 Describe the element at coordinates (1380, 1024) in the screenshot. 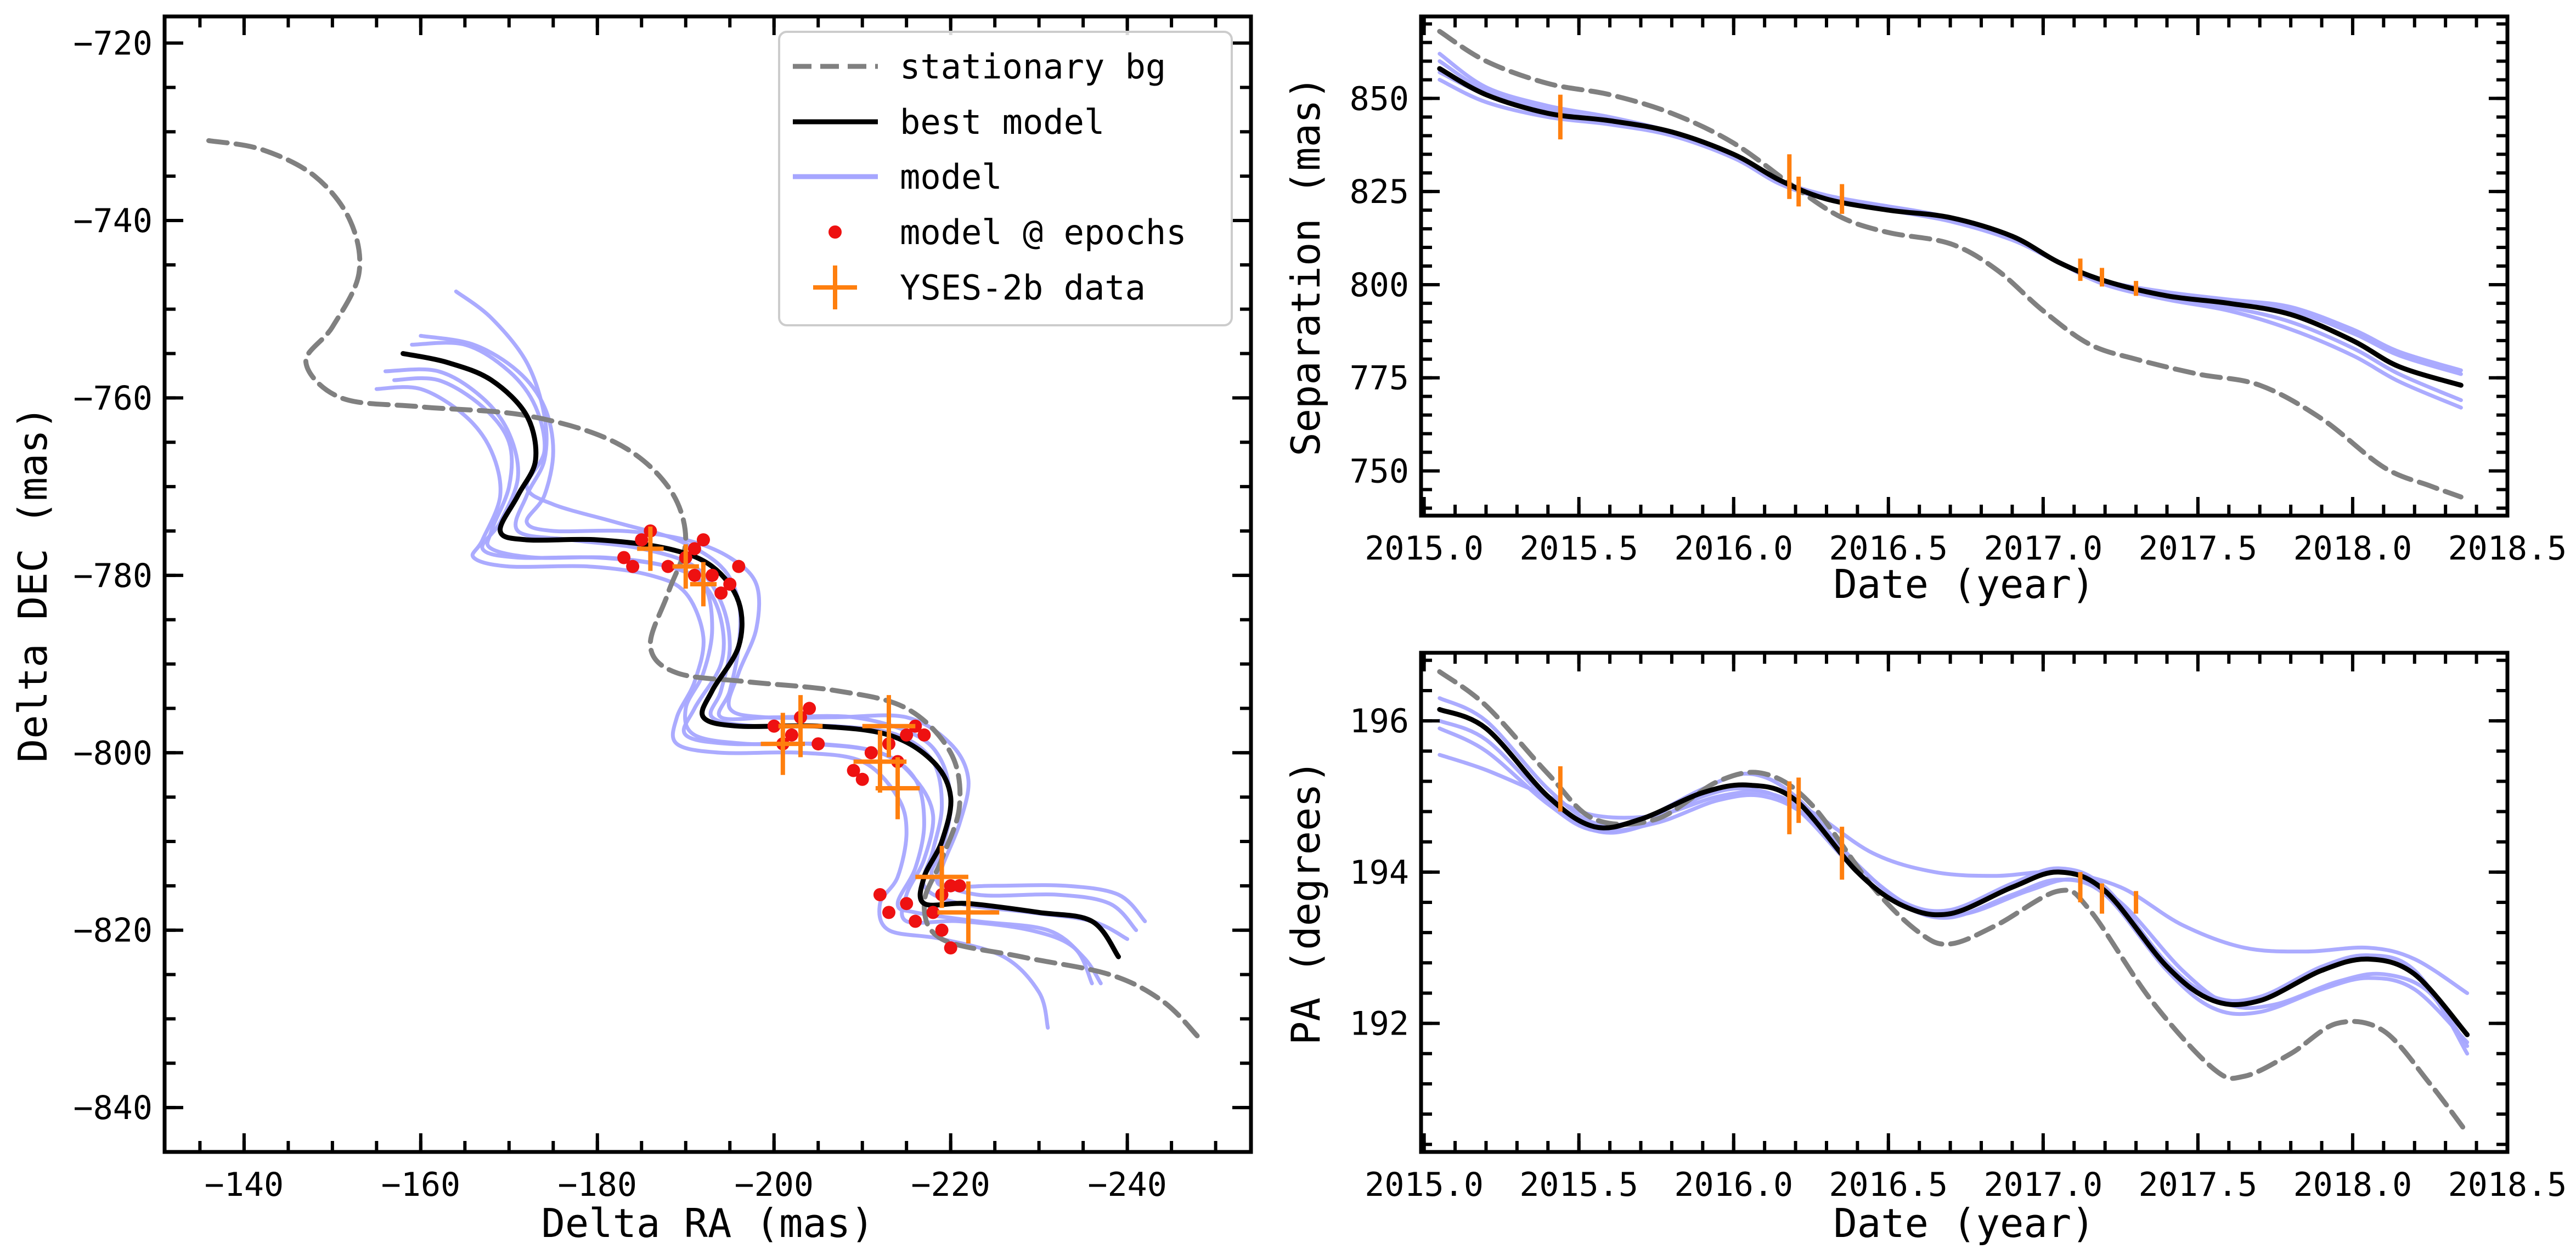

I see `y-tick-label: 192` at that location.